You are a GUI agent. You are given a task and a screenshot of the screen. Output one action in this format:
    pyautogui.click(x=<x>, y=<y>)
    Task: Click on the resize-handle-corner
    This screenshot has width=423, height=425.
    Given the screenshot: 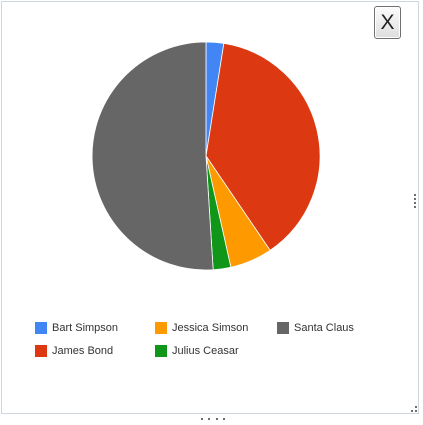 What is the action you would take?
    pyautogui.click(x=414, y=410)
    